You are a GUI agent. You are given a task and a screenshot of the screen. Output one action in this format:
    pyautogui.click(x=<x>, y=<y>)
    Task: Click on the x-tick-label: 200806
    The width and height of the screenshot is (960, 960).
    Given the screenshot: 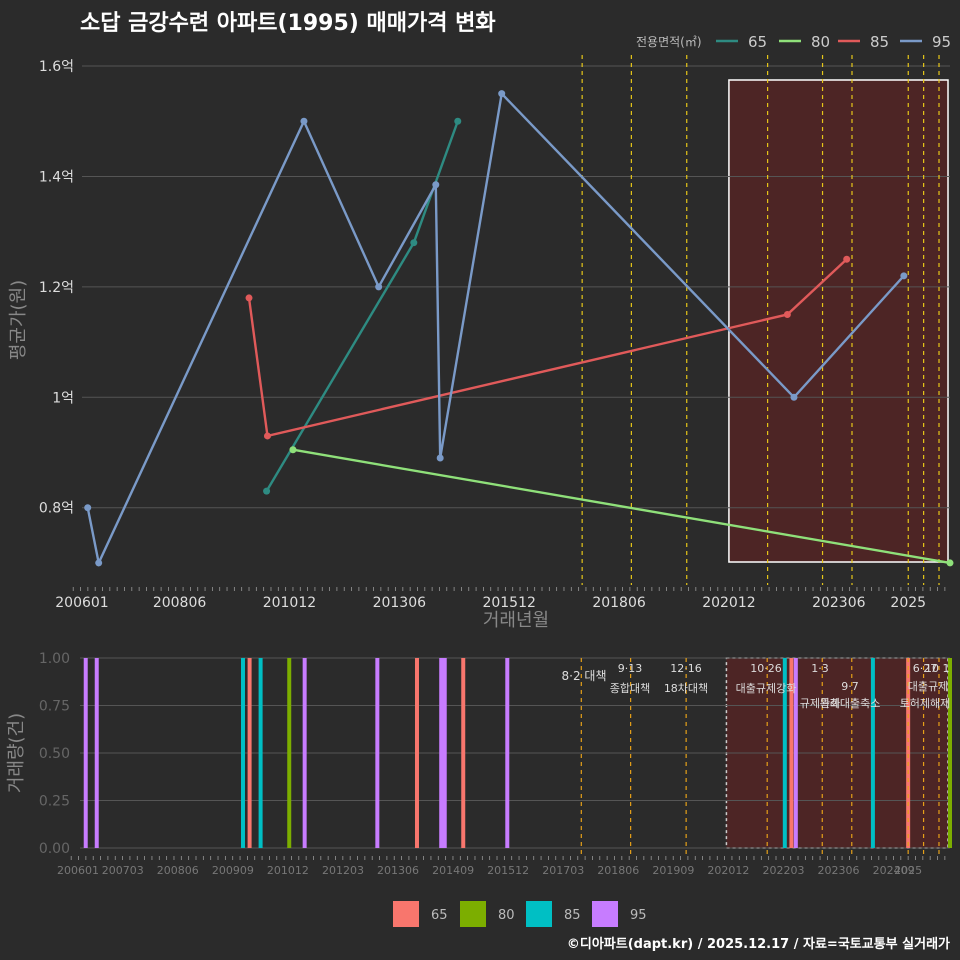 What is the action you would take?
    pyautogui.click(x=180, y=603)
    